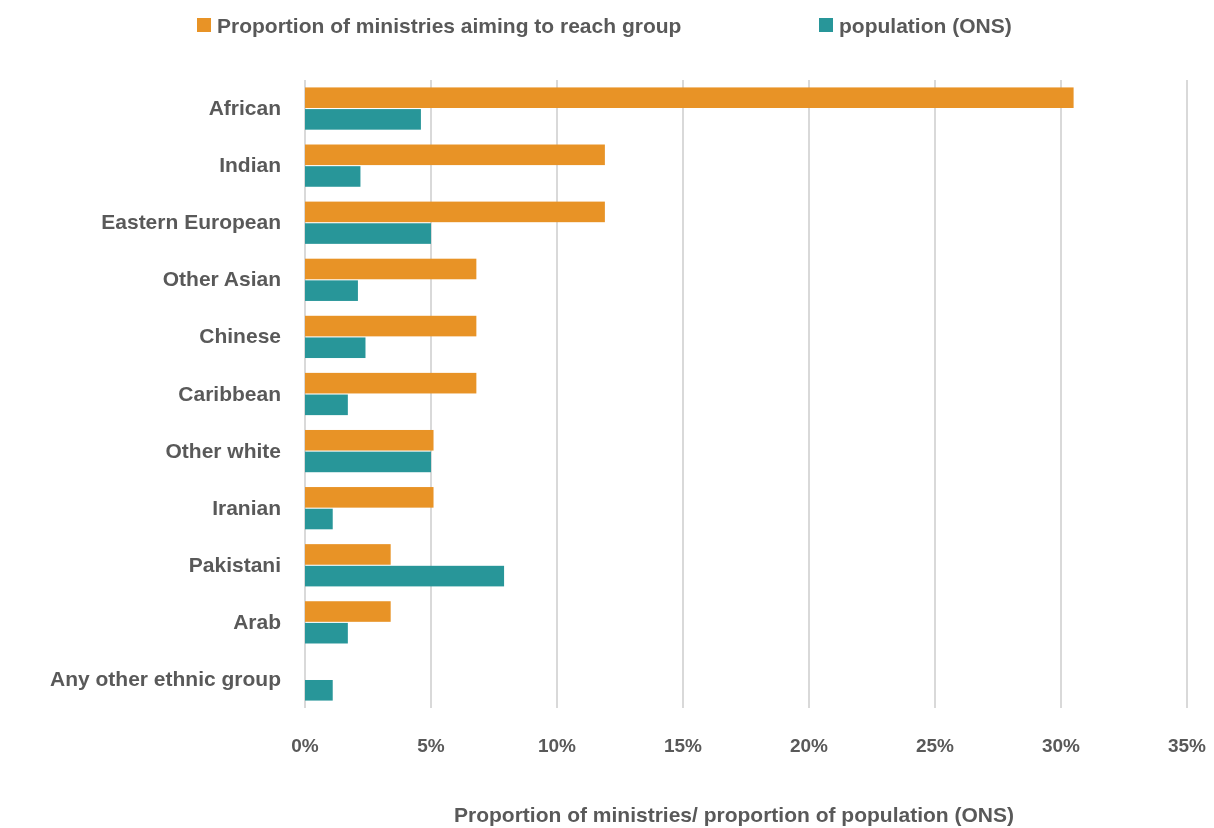  What do you see at coordinates (246, 507) in the screenshot?
I see `y-tick-label: Iranian` at bounding box center [246, 507].